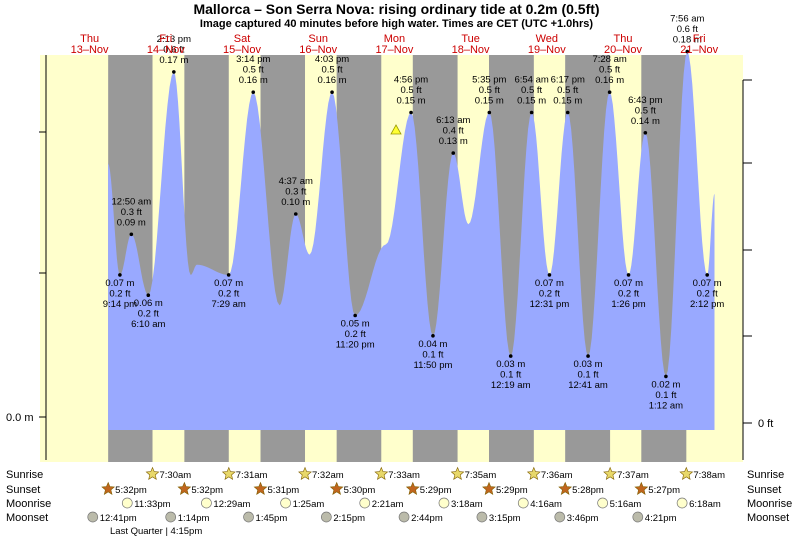 The image size is (793, 538). I want to click on sunset-time: 5:31pm, so click(284, 490).